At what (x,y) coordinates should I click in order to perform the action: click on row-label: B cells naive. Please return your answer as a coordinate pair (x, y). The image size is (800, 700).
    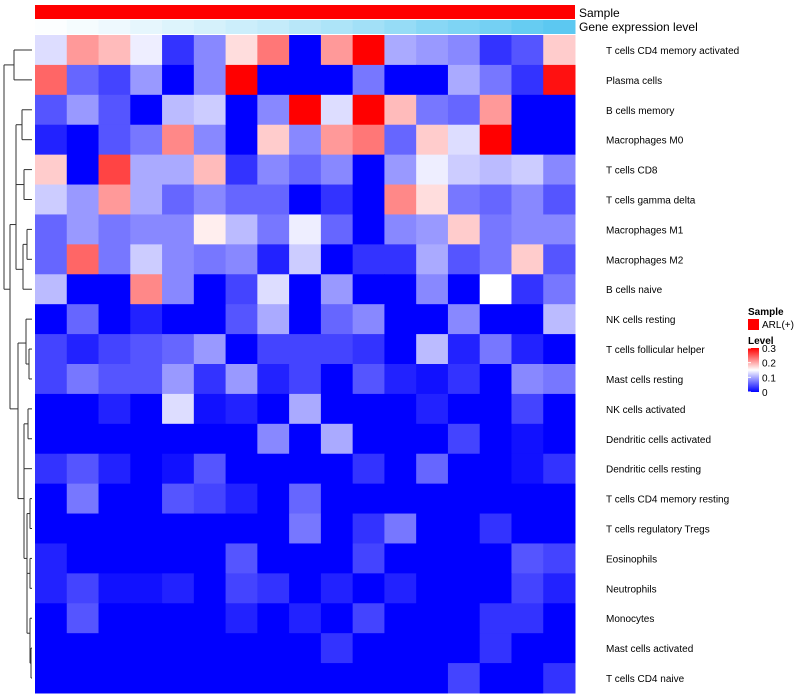
    Looking at the image, I should click on (634, 290).